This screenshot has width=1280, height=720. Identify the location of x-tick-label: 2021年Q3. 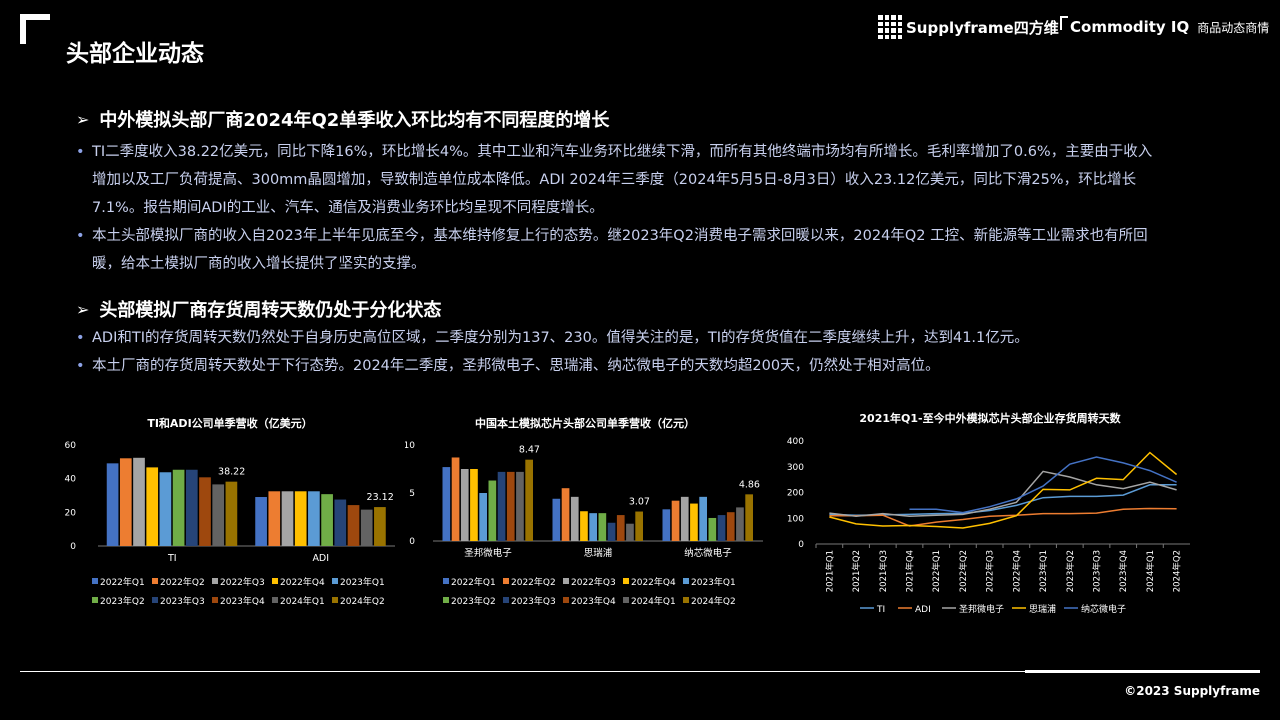
(883, 571).